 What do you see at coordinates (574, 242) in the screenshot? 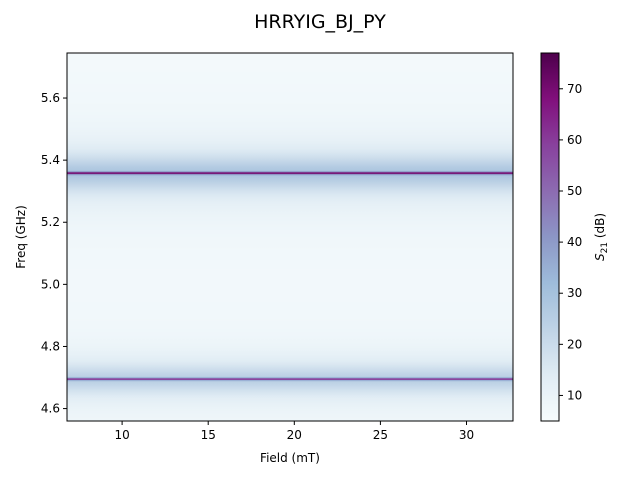
I see `colorbar-tick-label: 40` at bounding box center [574, 242].